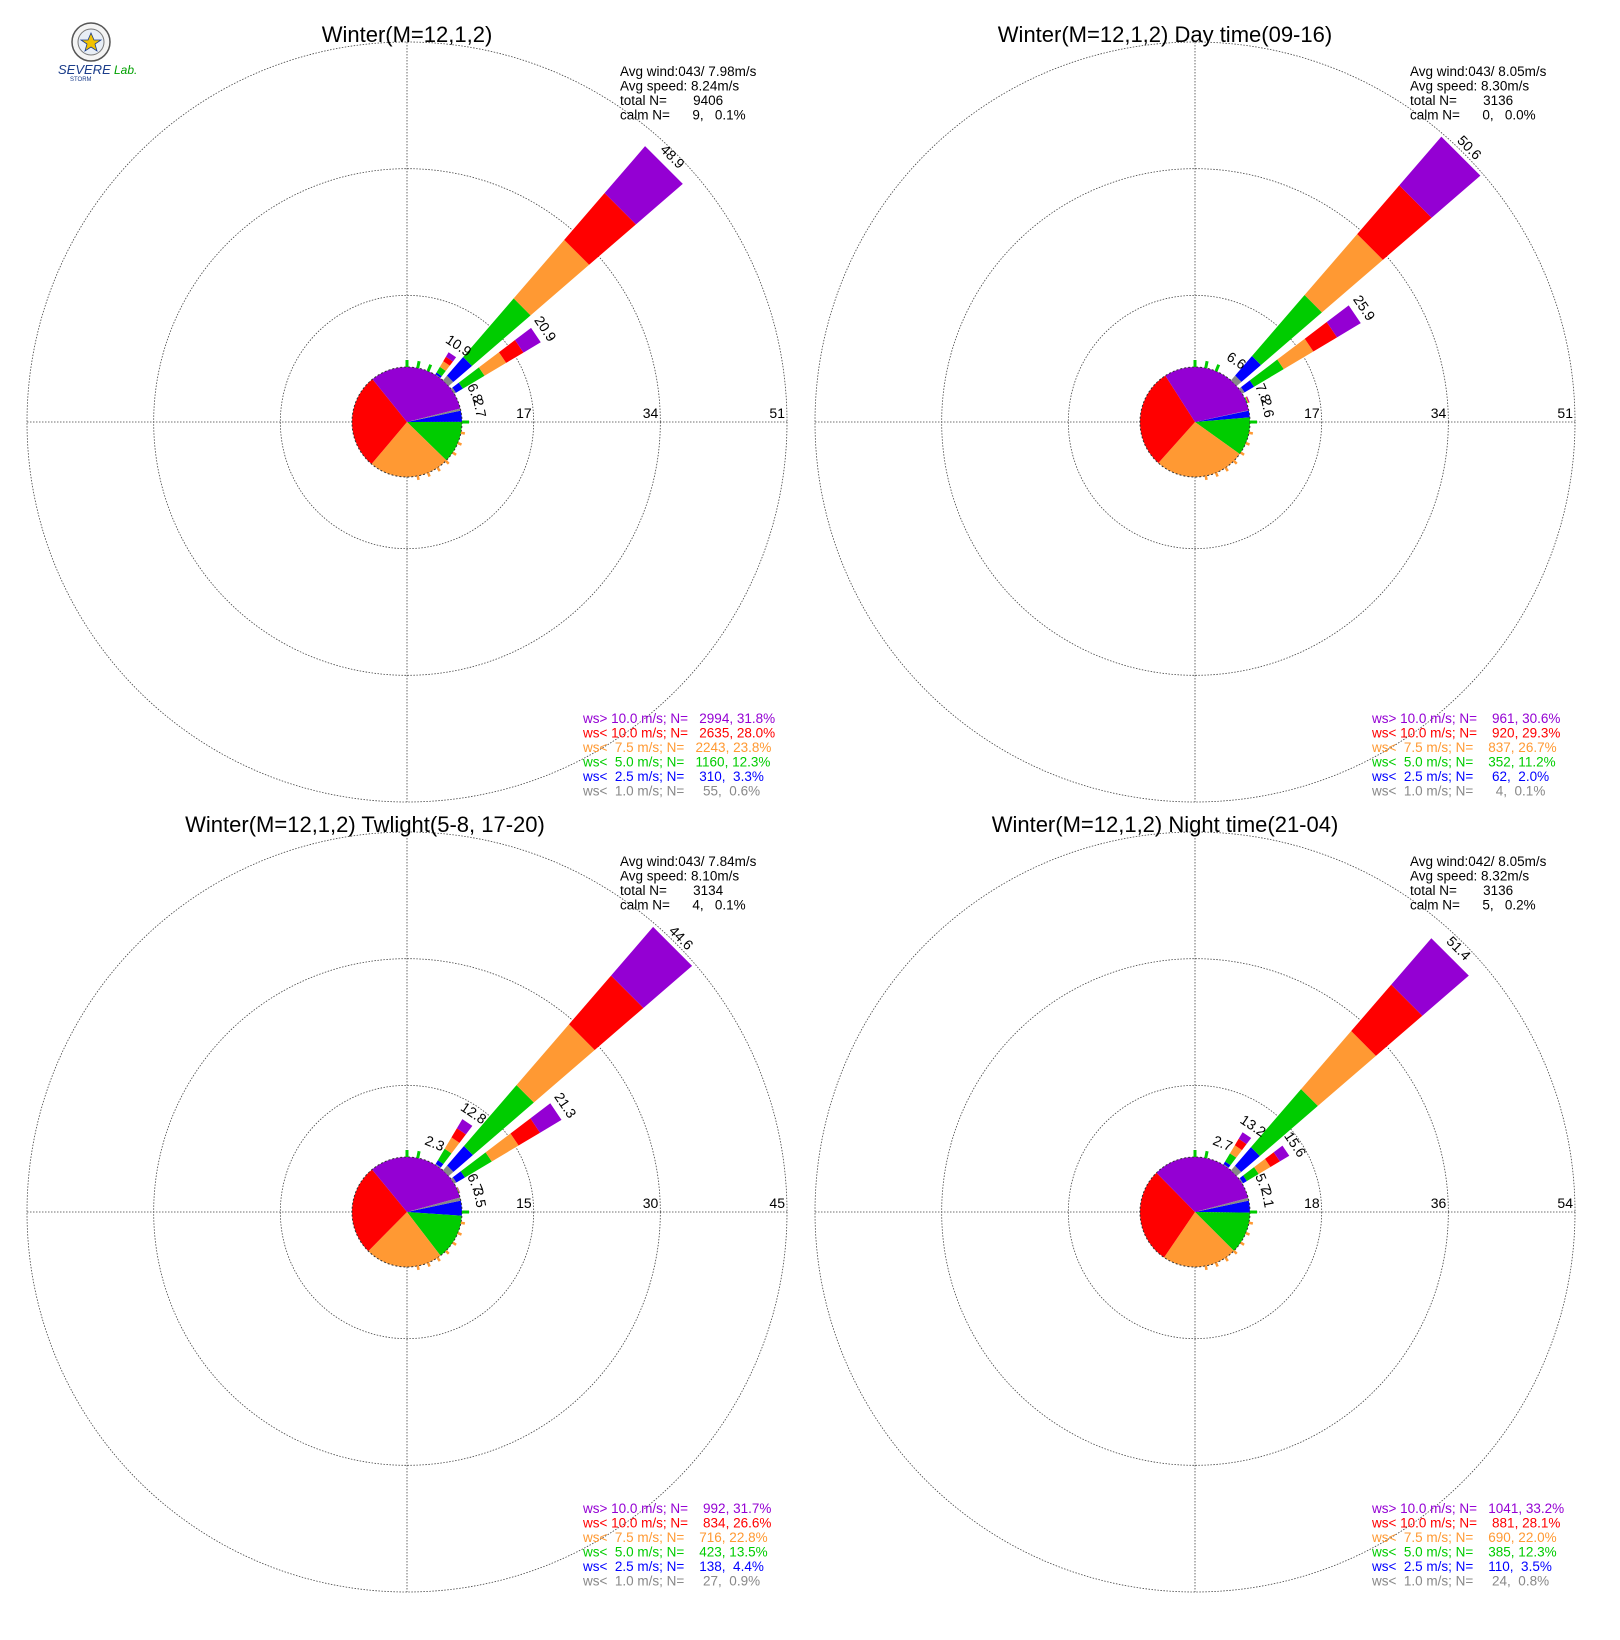  I want to click on info-line: calm N= 4, 0.1%, so click(683, 905).